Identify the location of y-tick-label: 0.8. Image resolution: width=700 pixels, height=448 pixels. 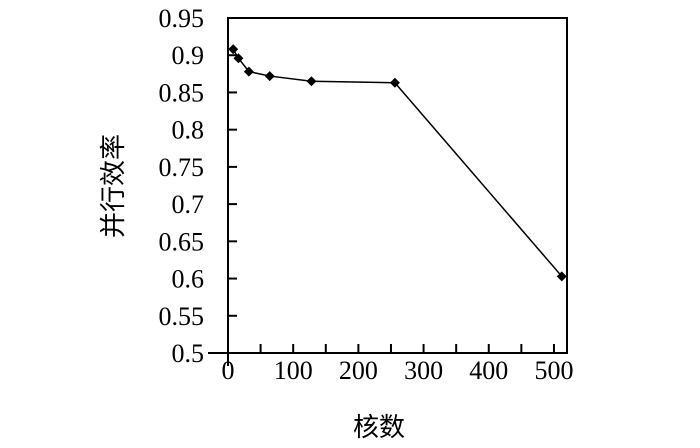
(188, 130).